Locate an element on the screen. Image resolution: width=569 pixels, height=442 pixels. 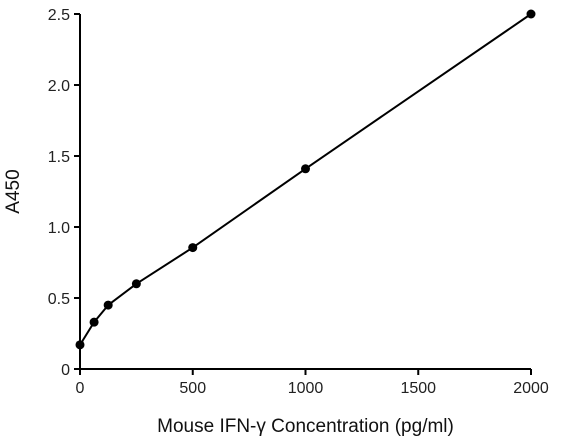
x-tick-label: 1500 is located at coordinates (418, 388).